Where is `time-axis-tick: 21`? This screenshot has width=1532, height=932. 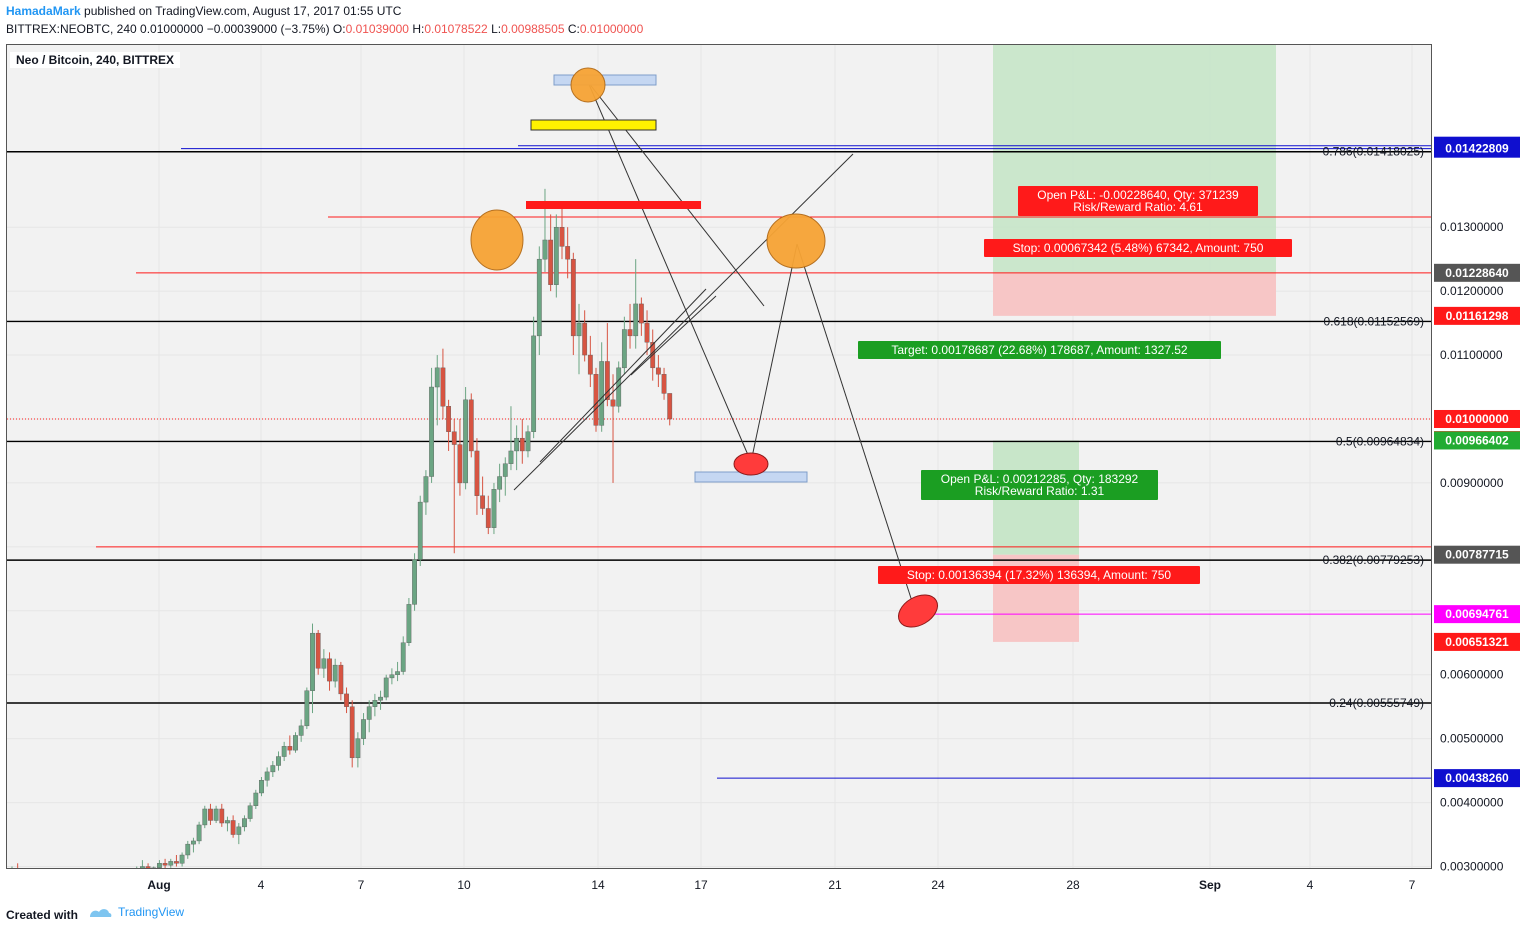
time-axis-tick: 21 is located at coordinates (835, 885).